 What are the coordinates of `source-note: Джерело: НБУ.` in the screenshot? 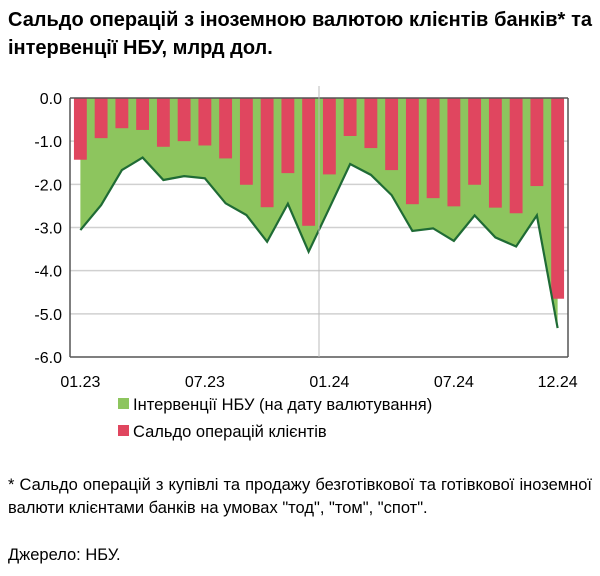 It's located at (64, 555).